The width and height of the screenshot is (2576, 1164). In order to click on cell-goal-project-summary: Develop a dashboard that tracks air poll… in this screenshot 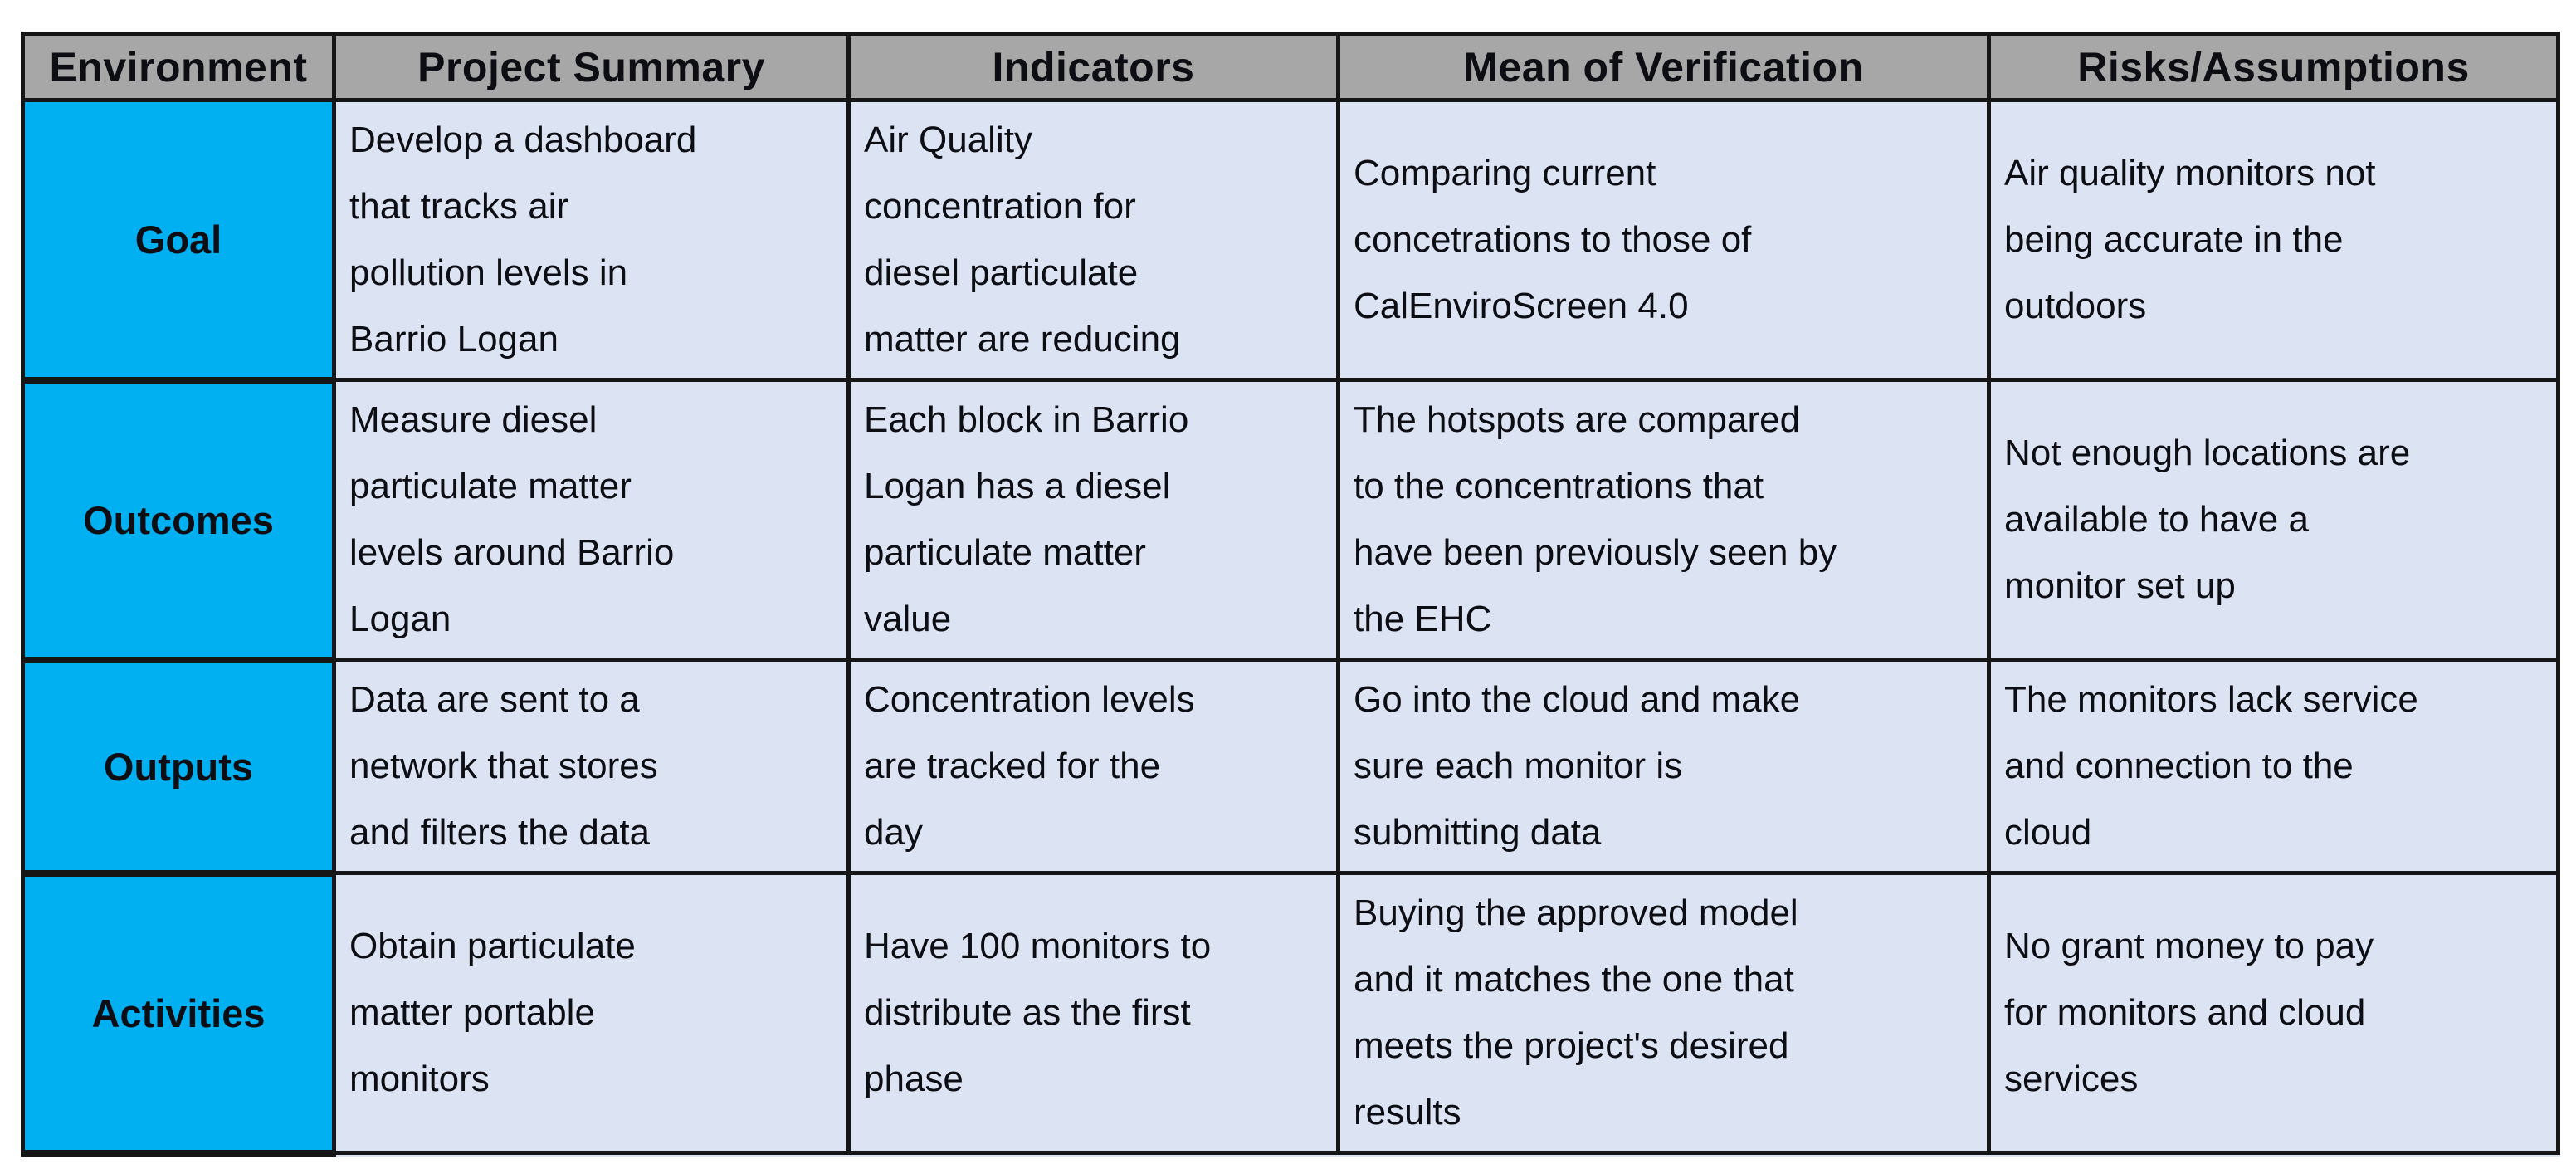, I will do `click(591, 240)`.